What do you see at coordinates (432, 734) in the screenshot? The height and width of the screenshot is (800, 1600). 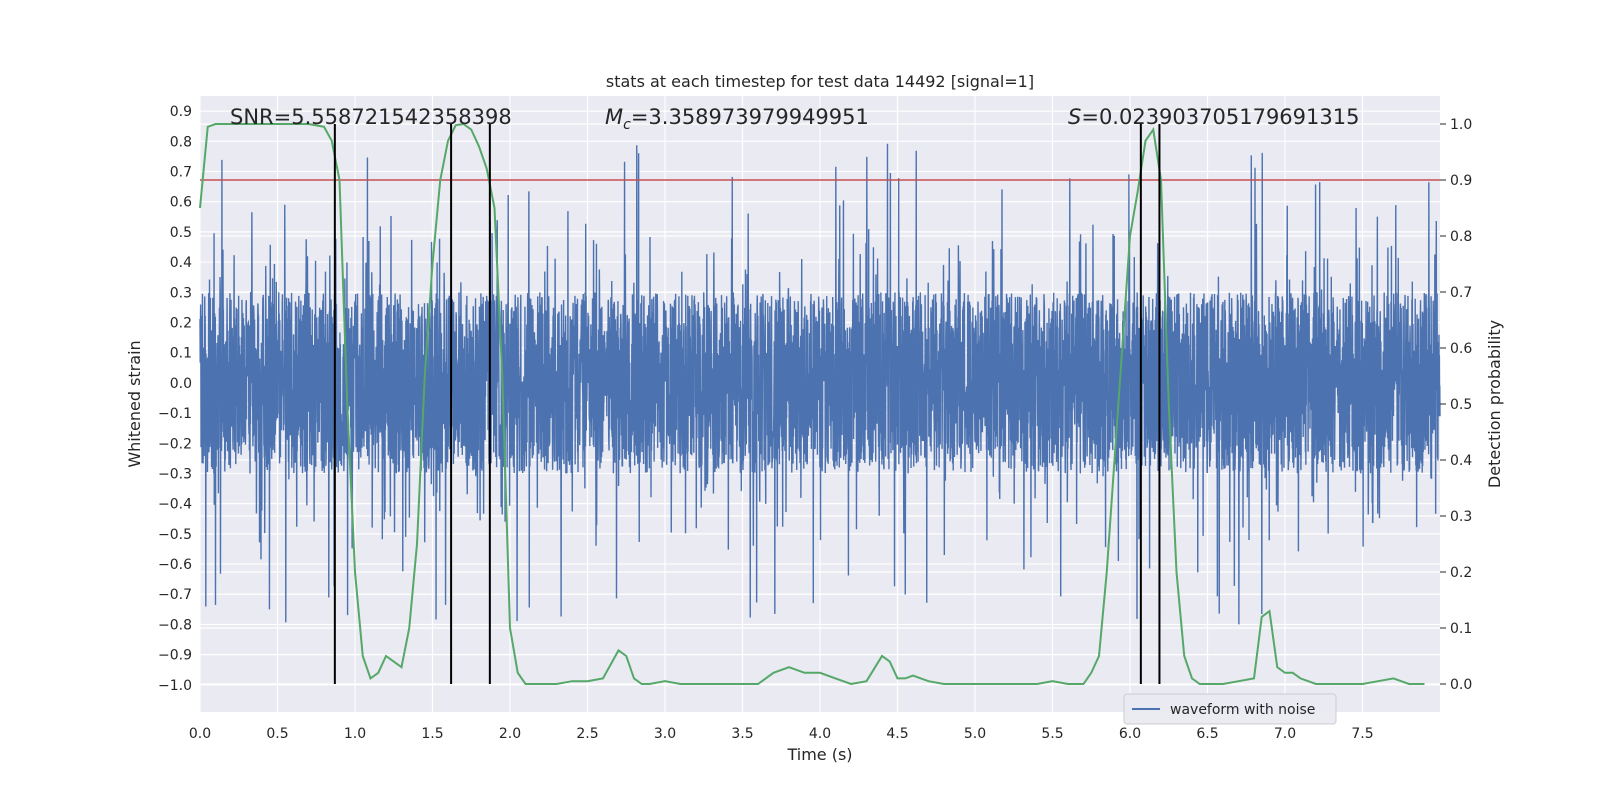 I see `x-tick-label: 1.5` at bounding box center [432, 734].